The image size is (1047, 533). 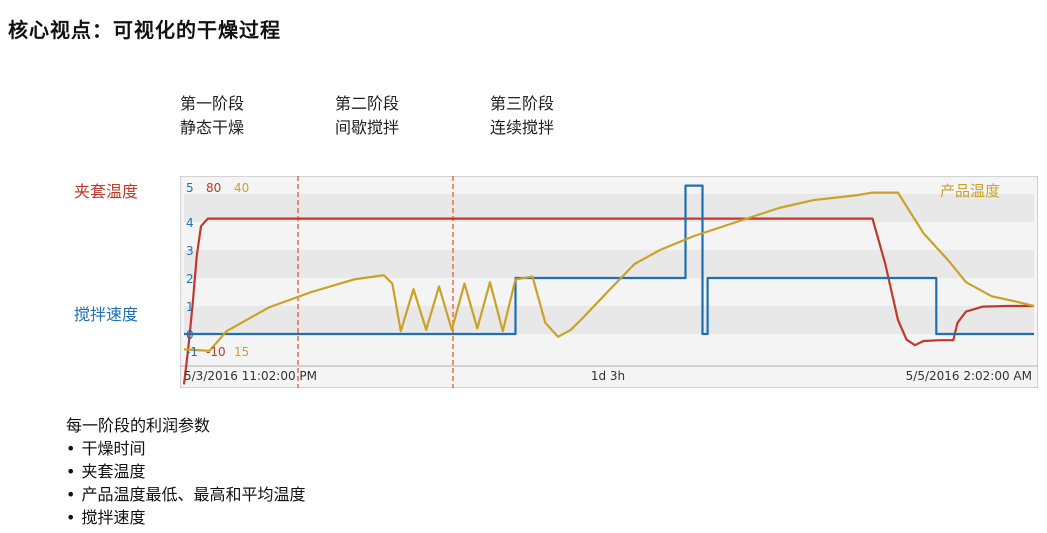 I want to click on stir-tick-label: 4, so click(x=190, y=223).